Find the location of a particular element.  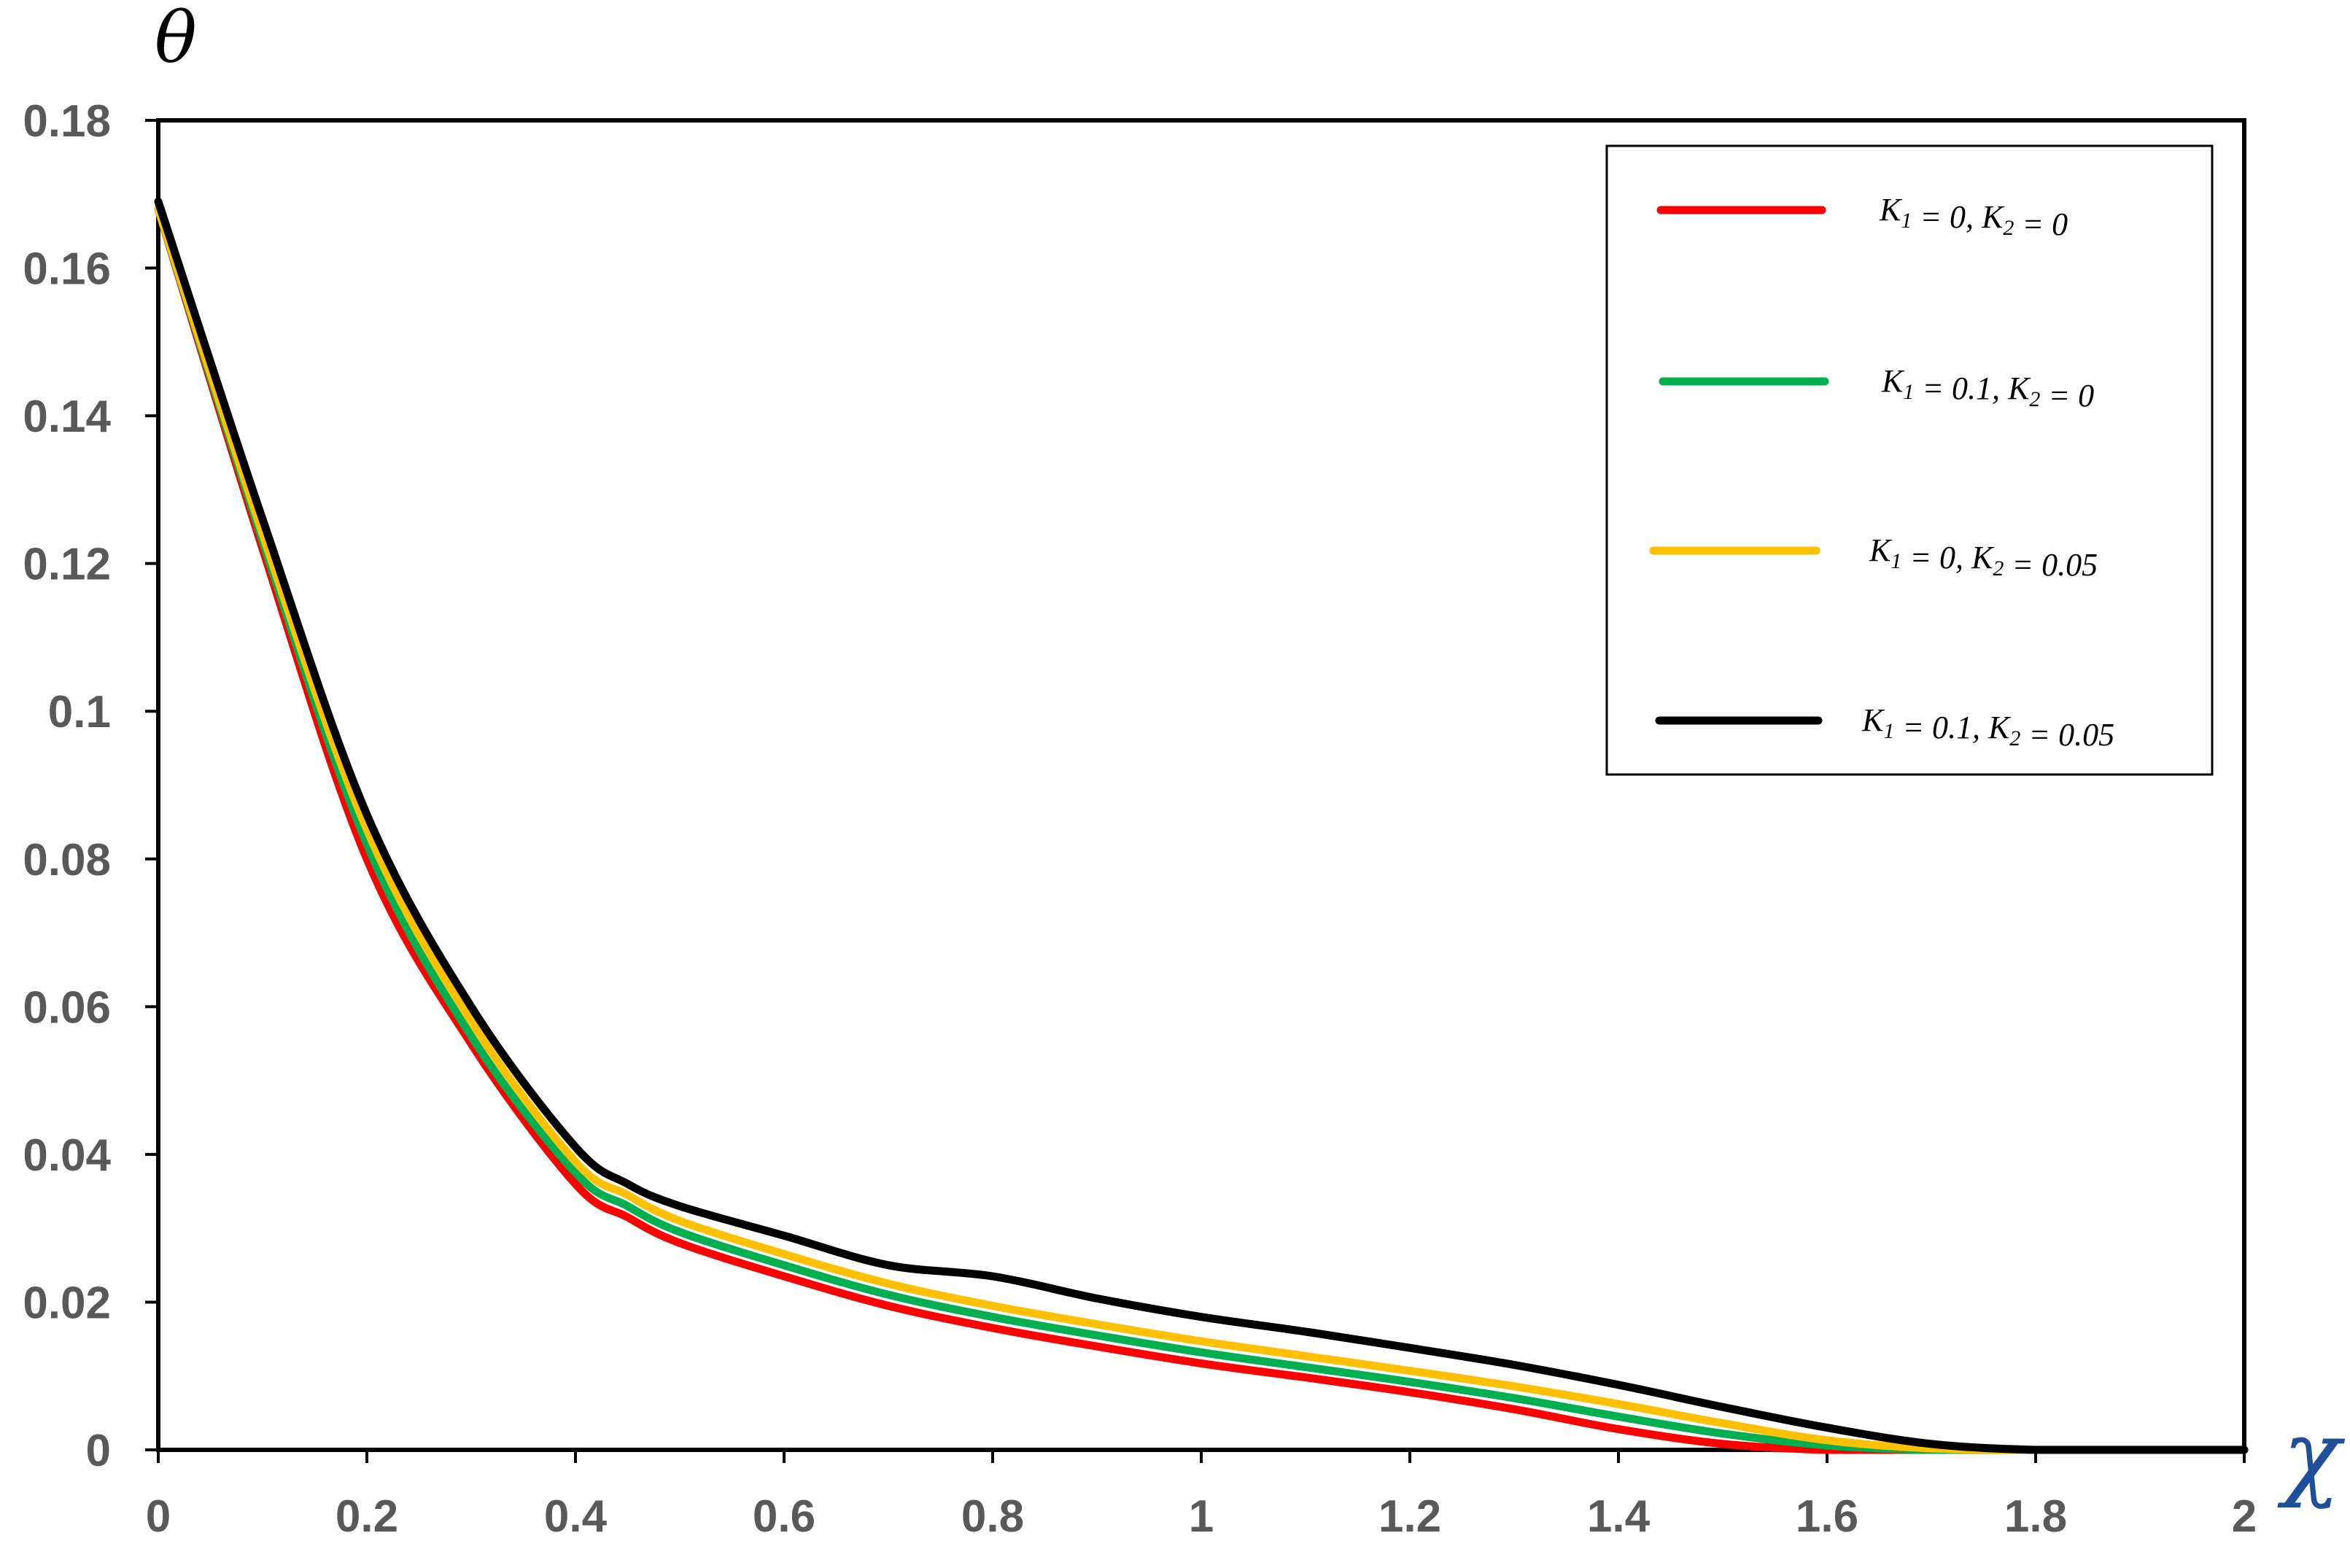

y-tick-label: 0.1 is located at coordinates (79, 712).